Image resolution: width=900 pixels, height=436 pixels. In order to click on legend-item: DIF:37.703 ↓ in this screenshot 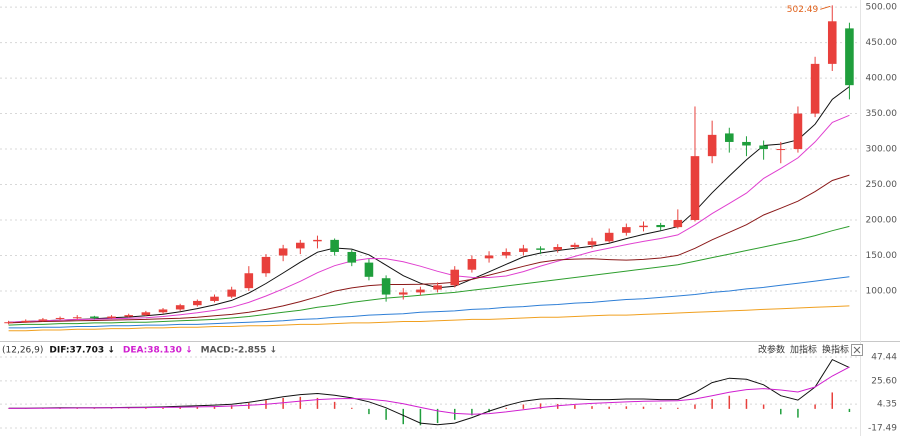, I will do `click(81, 351)`.